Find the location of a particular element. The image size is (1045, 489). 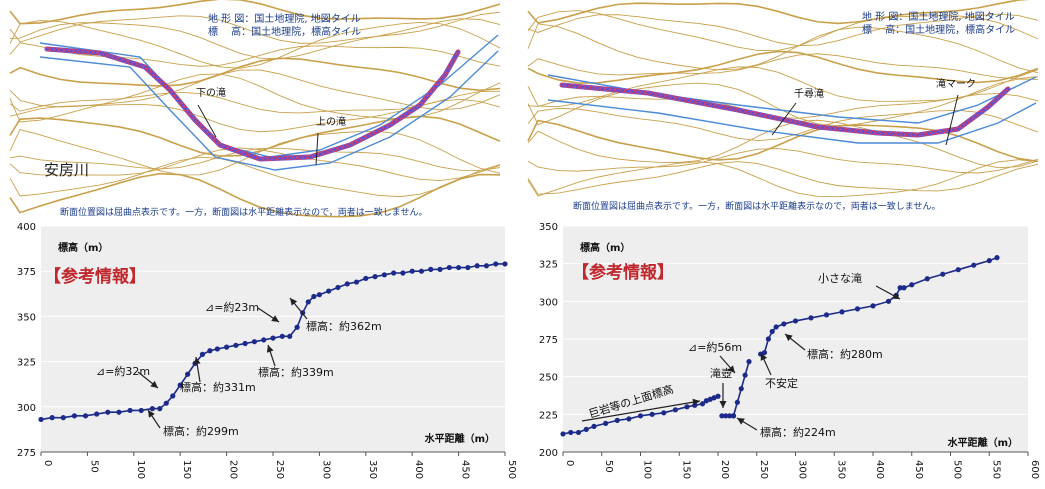

x-tick-label: 250 is located at coordinates (763, 469).